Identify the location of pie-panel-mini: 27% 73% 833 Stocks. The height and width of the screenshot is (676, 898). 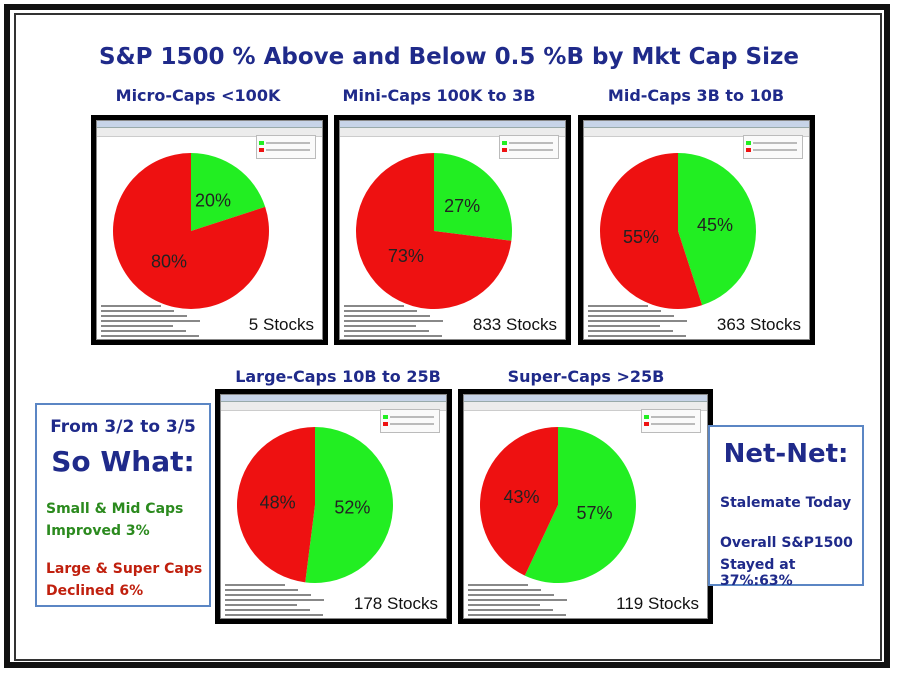
(452, 230).